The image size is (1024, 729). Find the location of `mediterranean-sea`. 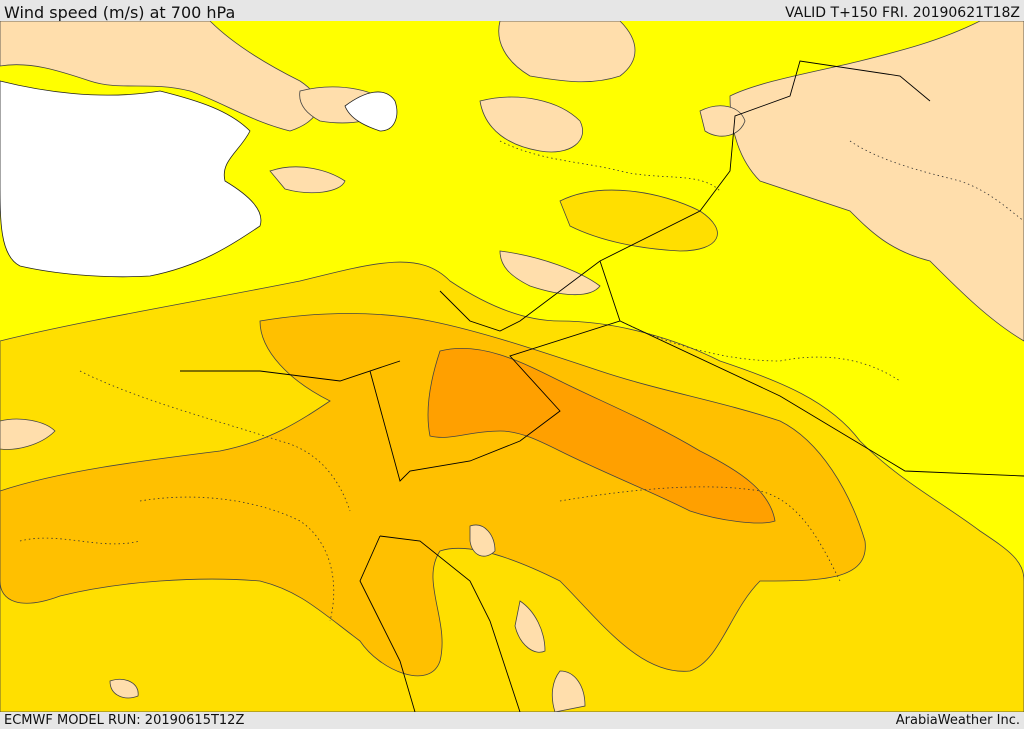

mediterranean-sea is located at coordinates (131, 179).